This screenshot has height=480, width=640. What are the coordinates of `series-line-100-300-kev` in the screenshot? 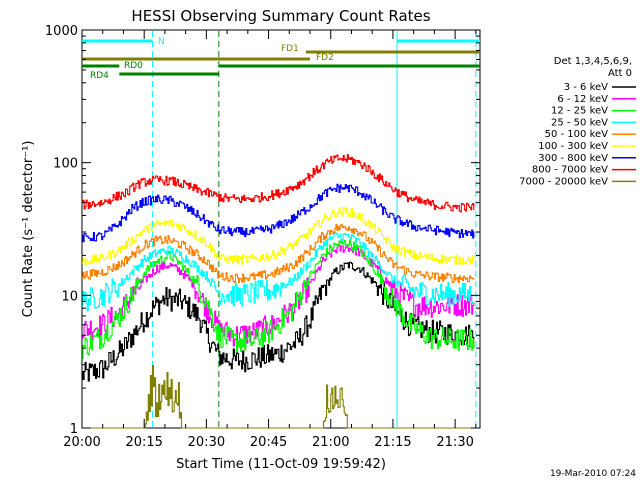 It's located at (278, 236).